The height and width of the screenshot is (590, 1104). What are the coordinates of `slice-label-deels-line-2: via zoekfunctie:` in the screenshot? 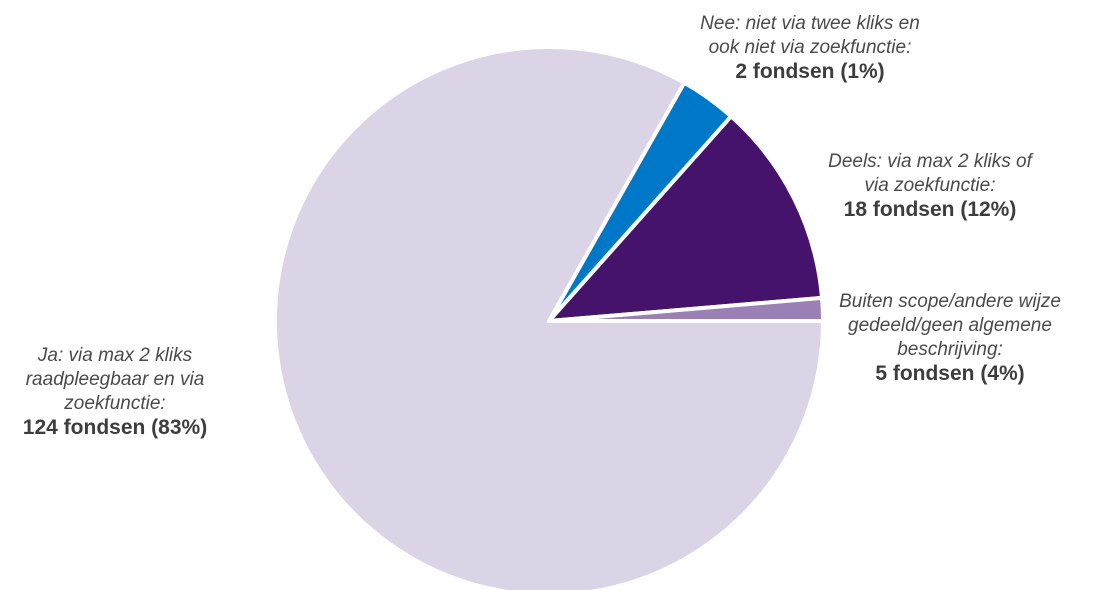 It's located at (930, 185).